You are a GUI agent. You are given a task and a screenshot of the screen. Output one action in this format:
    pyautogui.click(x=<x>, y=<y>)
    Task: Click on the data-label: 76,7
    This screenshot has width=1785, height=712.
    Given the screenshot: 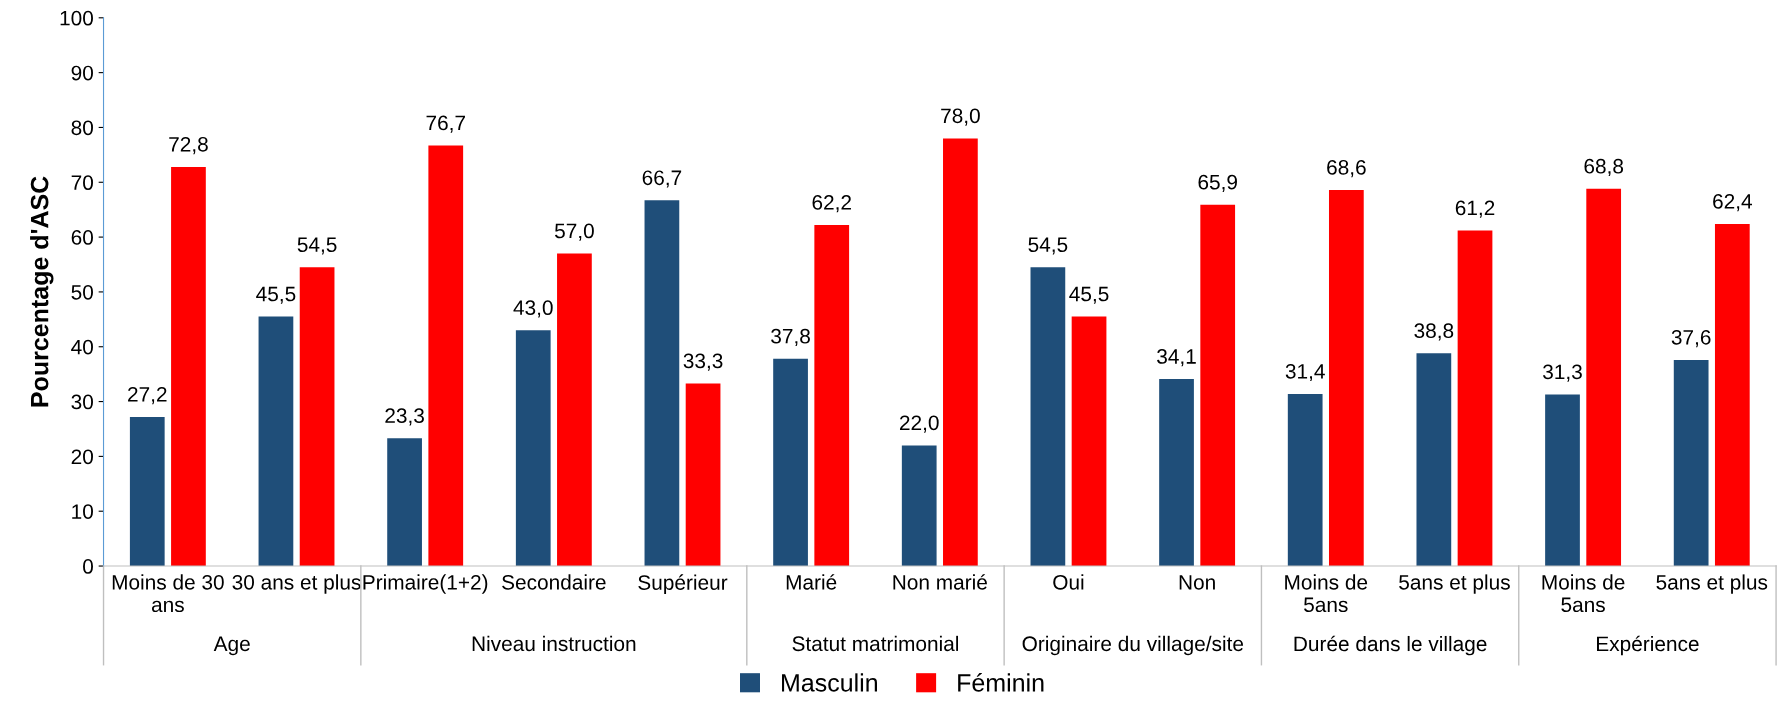 What is the action you would take?
    pyautogui.click(x=445, y=124)
    